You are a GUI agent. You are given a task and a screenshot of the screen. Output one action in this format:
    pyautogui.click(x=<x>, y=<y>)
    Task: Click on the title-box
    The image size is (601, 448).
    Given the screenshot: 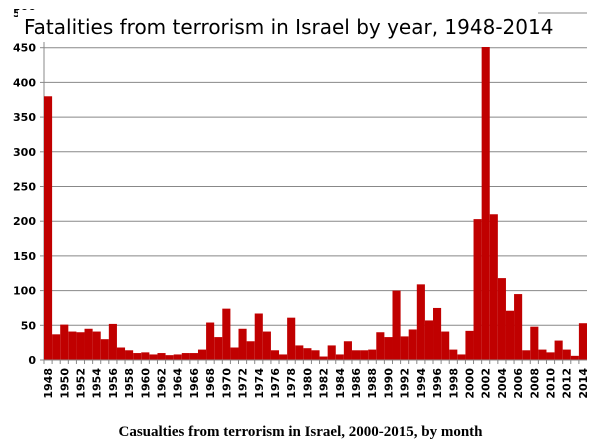 What is the action you would take?
    pyautogui.click(x=278, y=26)
    